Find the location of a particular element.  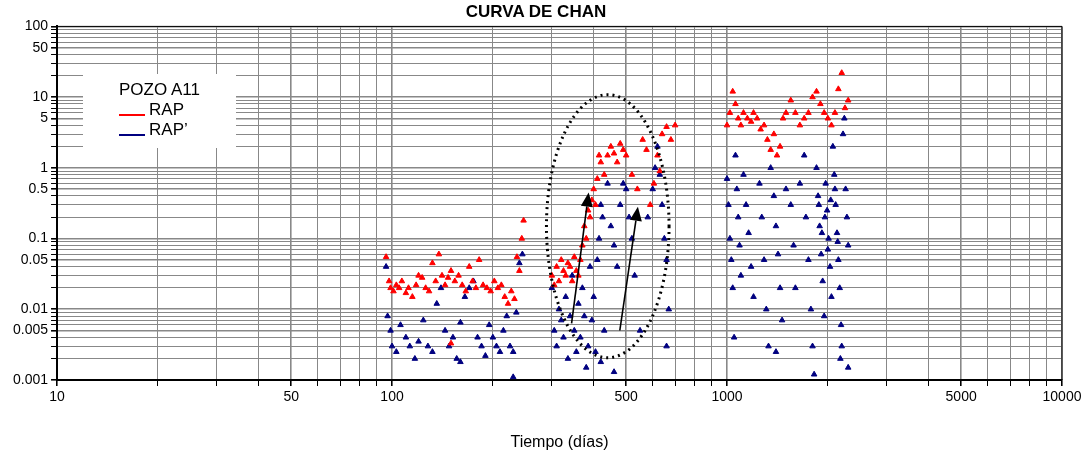

y-tick-label: 0.001 is located at coordinates (30, 378).